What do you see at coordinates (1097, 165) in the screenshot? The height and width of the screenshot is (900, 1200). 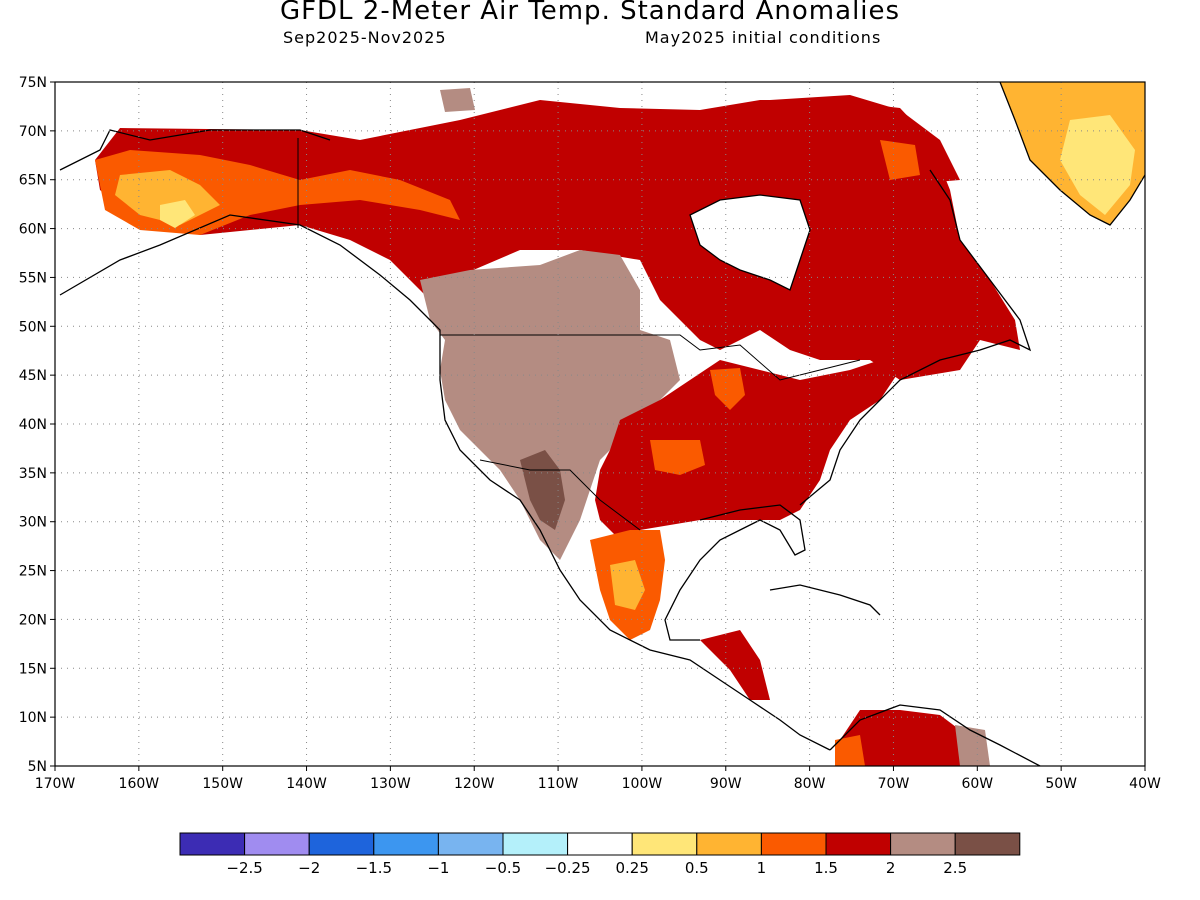 I see `anomaly-region-greenland-yellow` at bounding box center [1097, 165].